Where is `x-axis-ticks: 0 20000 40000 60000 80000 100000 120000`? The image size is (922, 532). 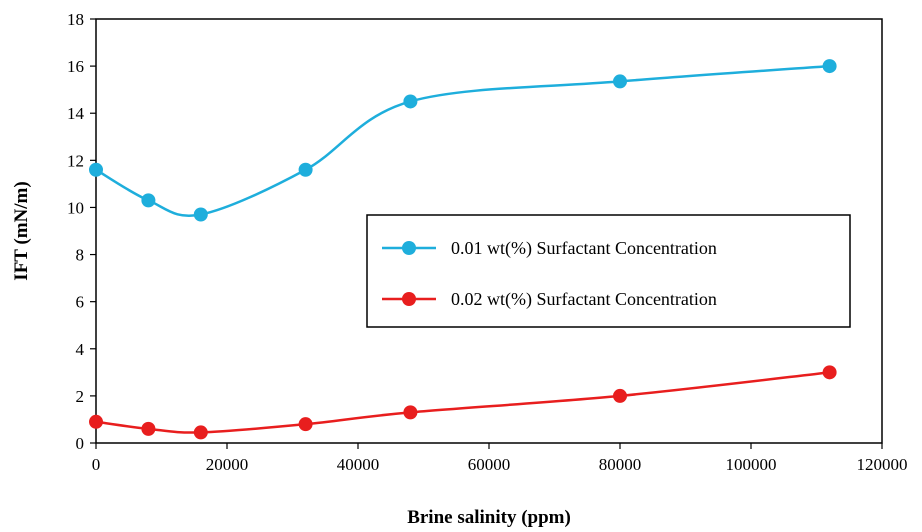 x-axis-ticks: 0 20000 40000 60000 80000 100000 120000 is located at coordinates (500, 458).